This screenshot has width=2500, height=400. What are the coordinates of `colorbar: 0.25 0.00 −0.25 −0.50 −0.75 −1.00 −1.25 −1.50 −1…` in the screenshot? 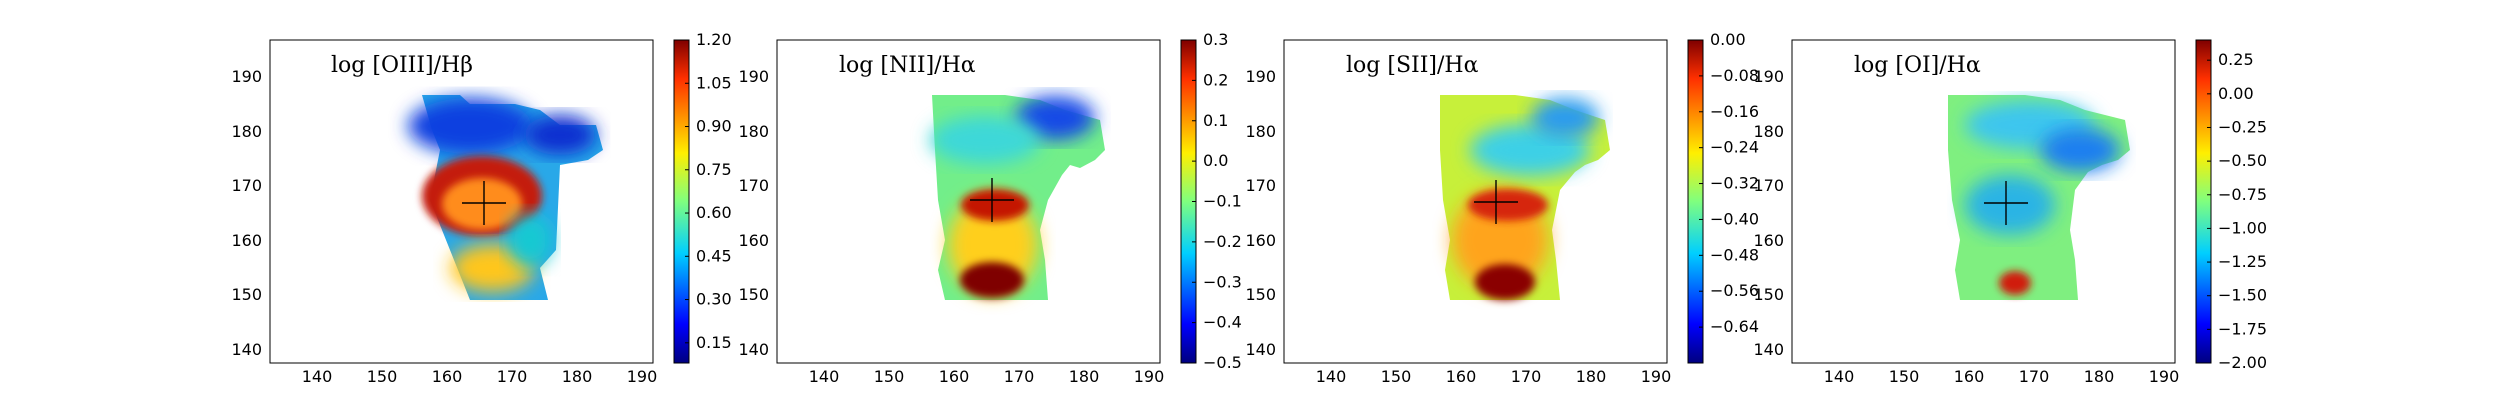 It's located at (2231, 205).